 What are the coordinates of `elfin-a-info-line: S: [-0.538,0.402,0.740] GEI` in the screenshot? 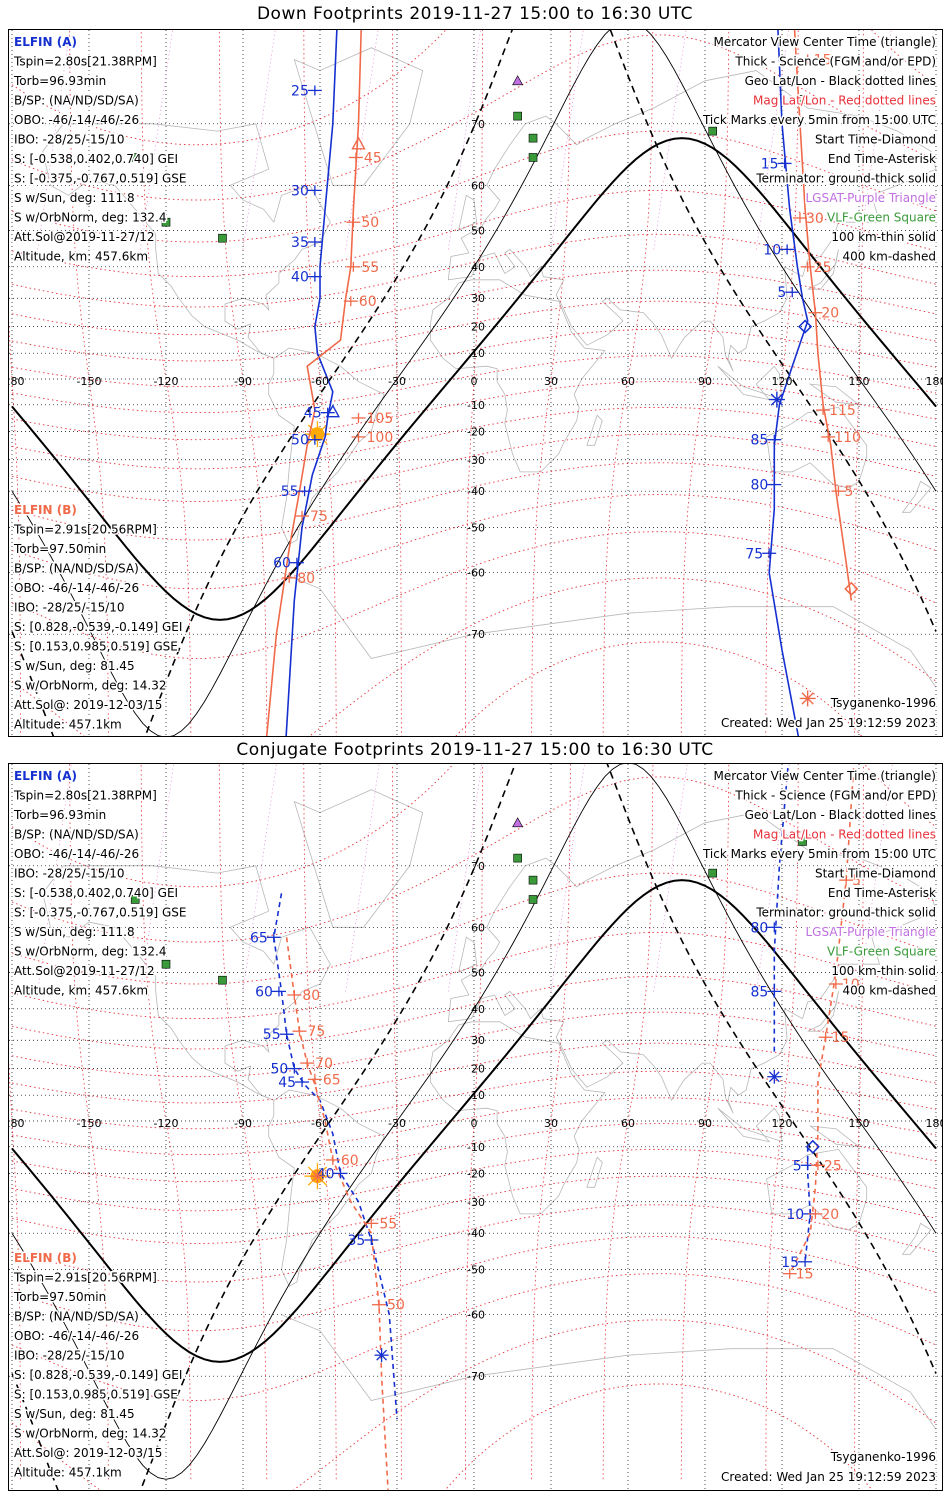 It's located at (96, 159).